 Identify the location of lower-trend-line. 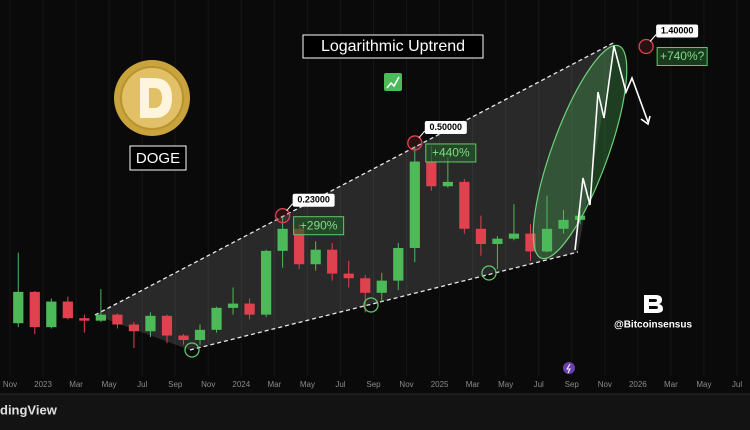
(384, 301).